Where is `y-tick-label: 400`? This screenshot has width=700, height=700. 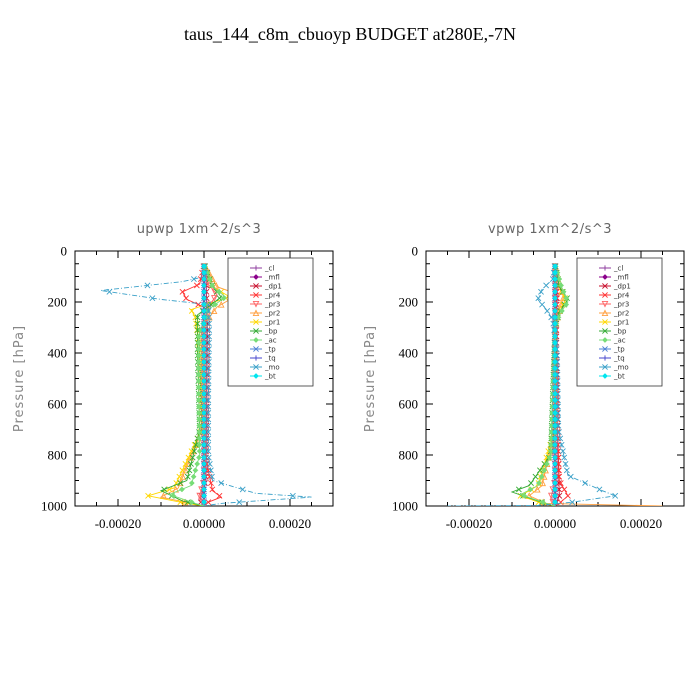 y-tick-label: 400 is located at coordinates (58, 353).